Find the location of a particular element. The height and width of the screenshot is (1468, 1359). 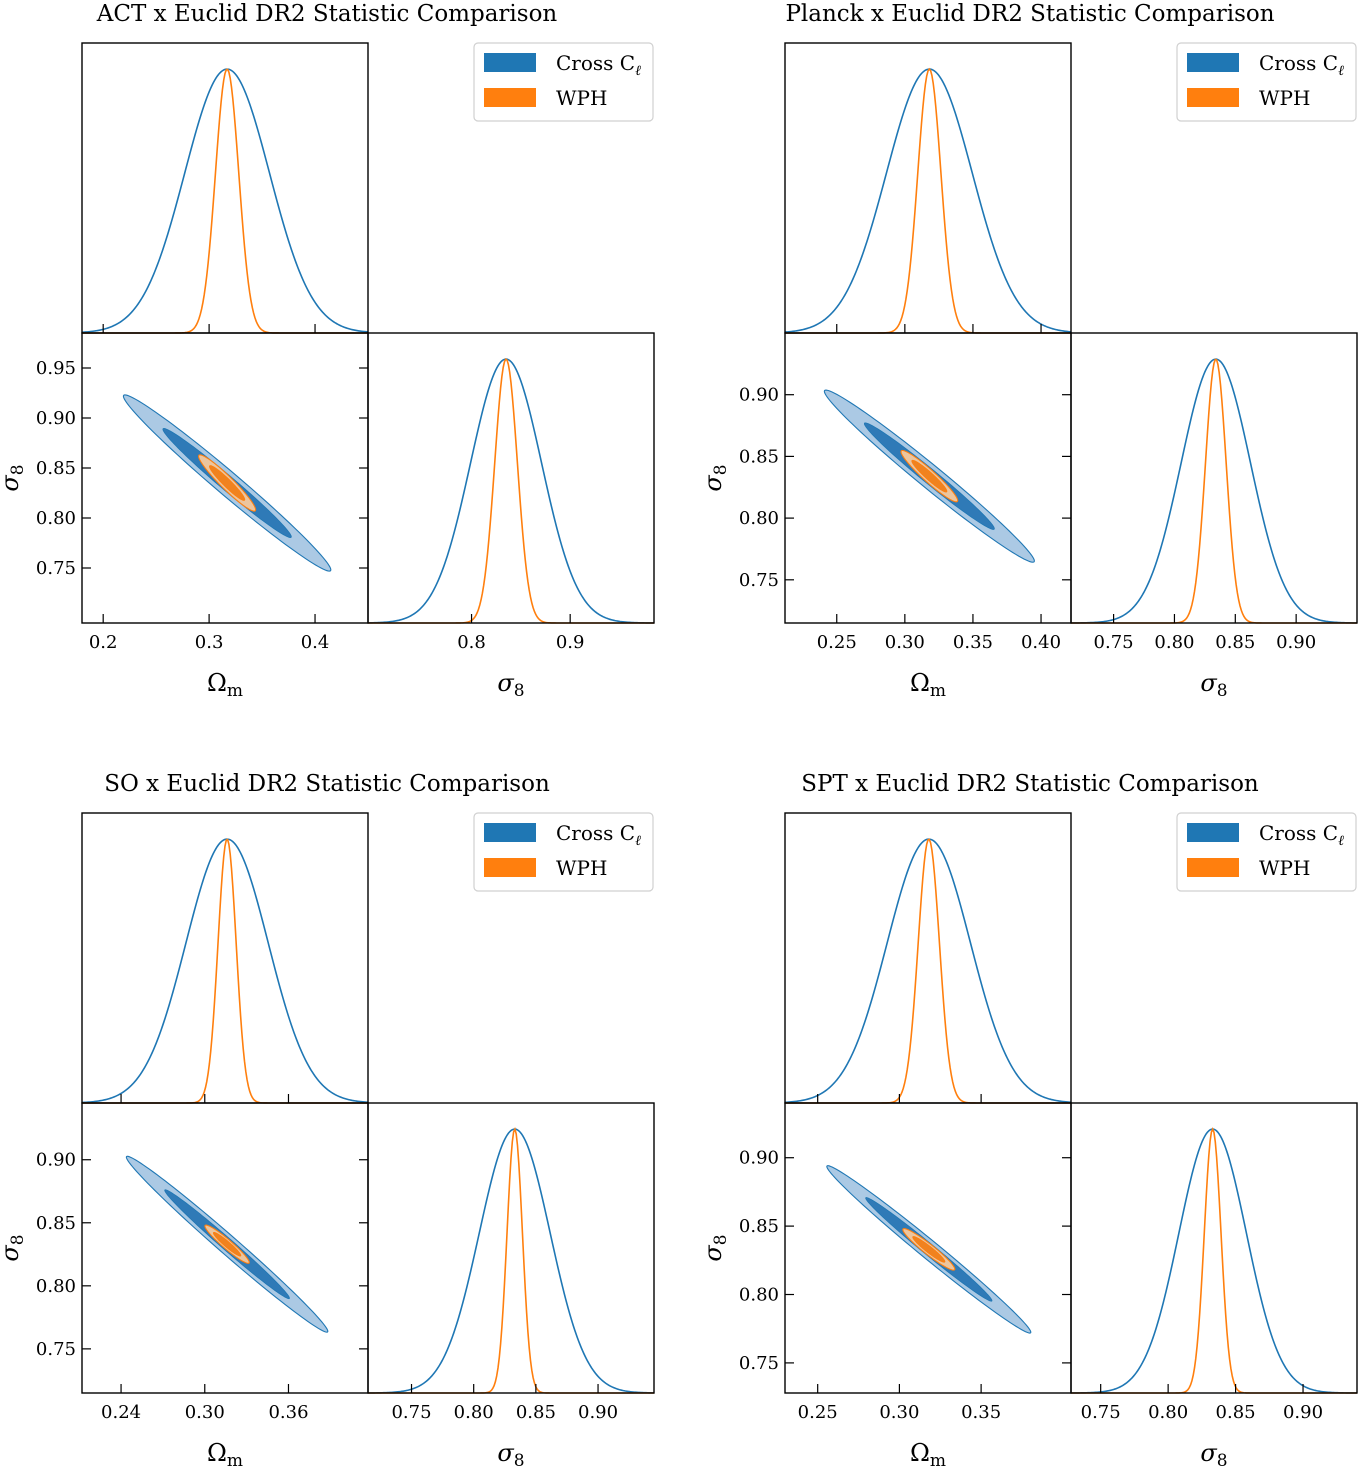

chart-title: SO x Euclid DR2 Statistic Comparison is located at coordinates (327, 784).